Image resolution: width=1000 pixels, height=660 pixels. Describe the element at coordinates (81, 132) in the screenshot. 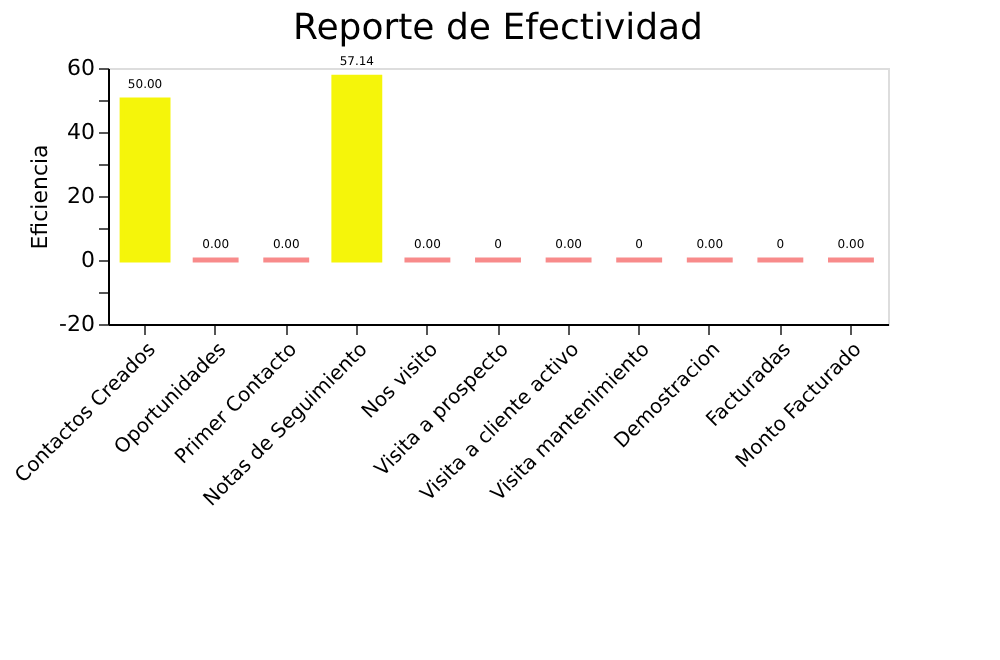

I see `y-tick-label: 40` at that location.